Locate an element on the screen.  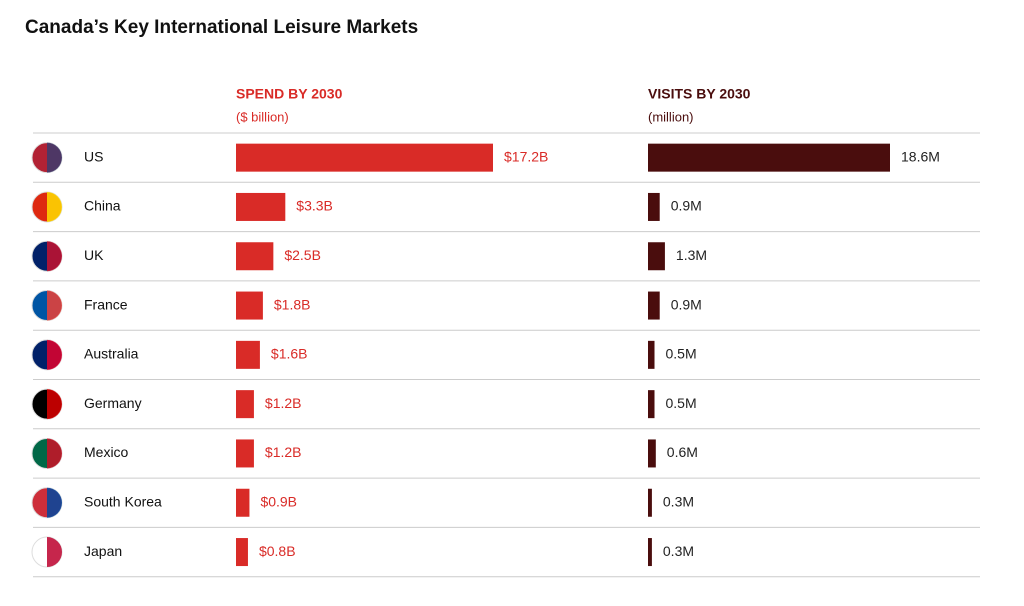
value-label: $3.3B is located at coordinates (314, 206).